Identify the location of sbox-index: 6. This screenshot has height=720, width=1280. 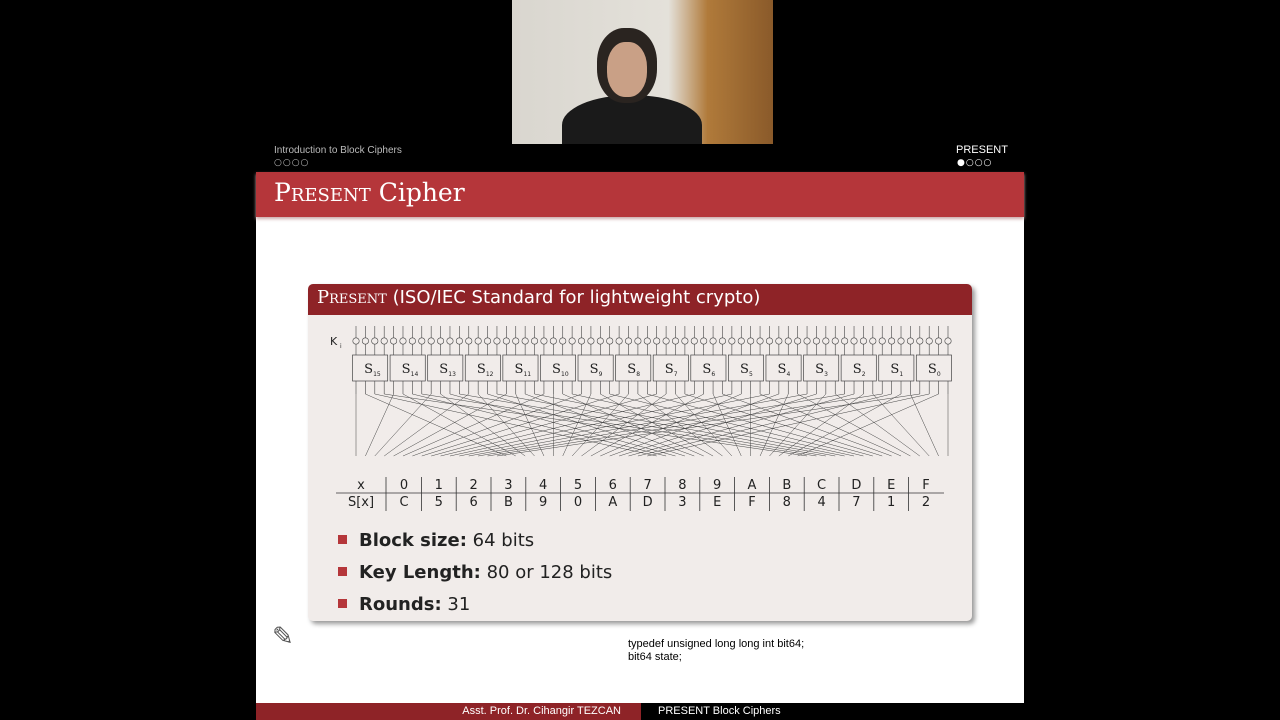
(713, 374).